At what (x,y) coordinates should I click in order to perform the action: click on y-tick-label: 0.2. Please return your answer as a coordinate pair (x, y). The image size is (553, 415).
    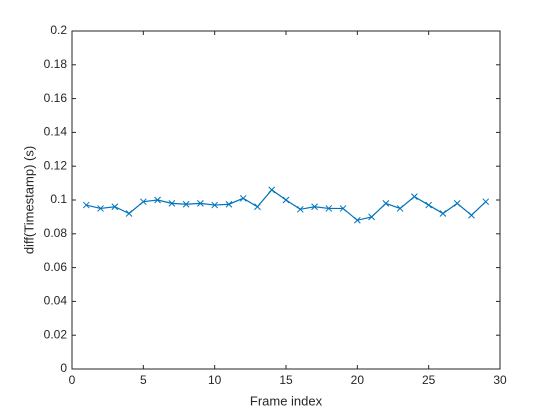
    Looking at the image, I should click on (58, 30).